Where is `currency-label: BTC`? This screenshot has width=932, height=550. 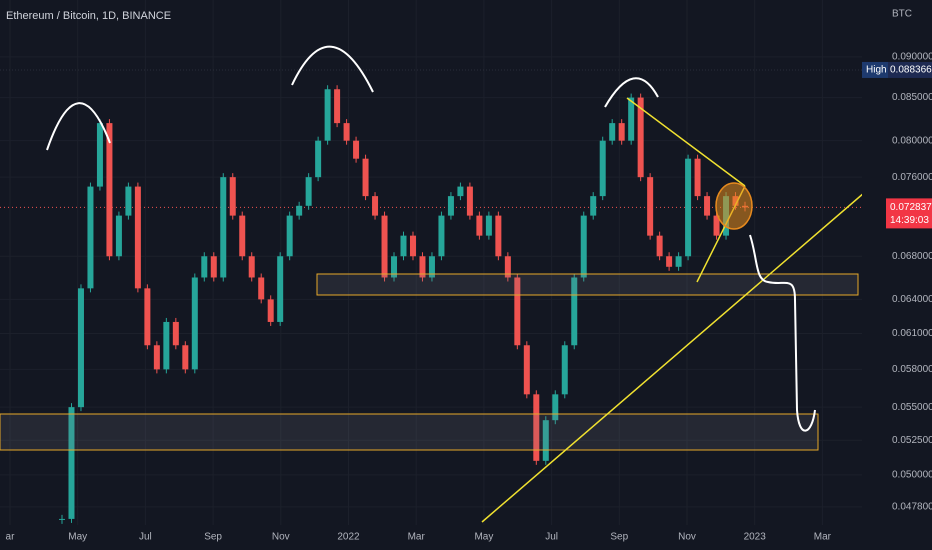 currency-label: BTC is located at coordinates (902, 14).